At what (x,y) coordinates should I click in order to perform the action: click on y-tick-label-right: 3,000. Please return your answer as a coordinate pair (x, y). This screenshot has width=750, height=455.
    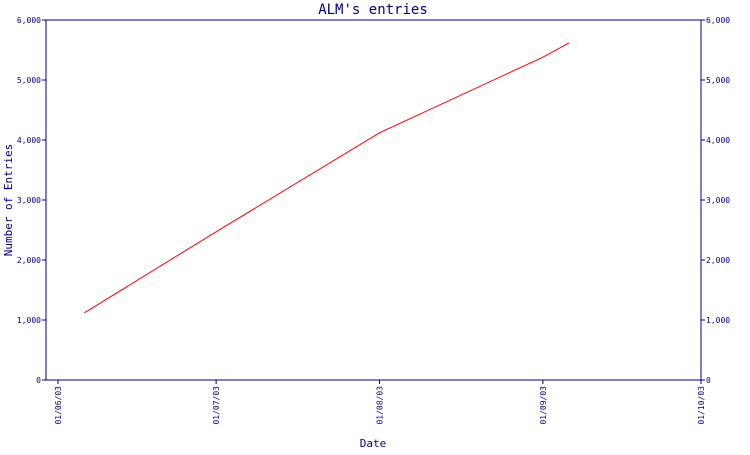
    Looking at the image, I should click on (718, 200).